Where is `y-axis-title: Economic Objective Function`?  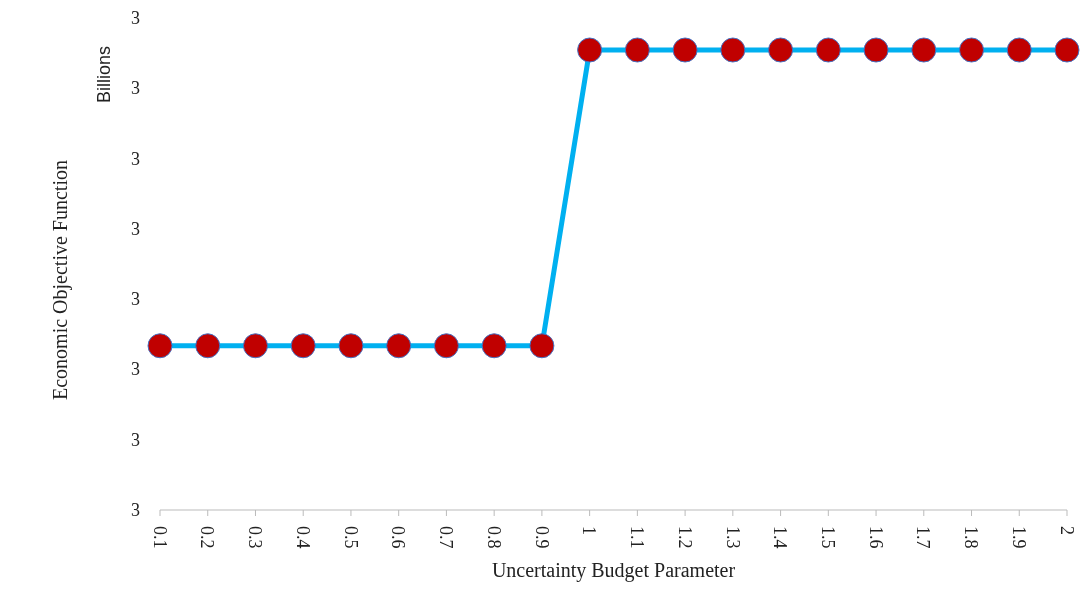
y-axis-title: Economic Objective Function is located at coordinates (61, 280).